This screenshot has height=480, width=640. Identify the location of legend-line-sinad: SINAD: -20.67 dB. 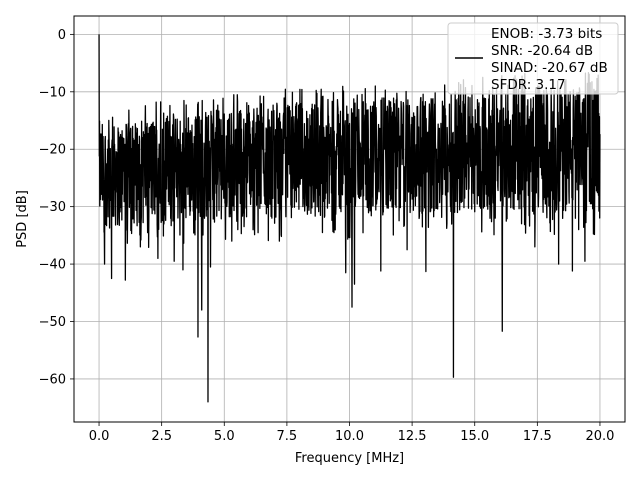
(549, 68).